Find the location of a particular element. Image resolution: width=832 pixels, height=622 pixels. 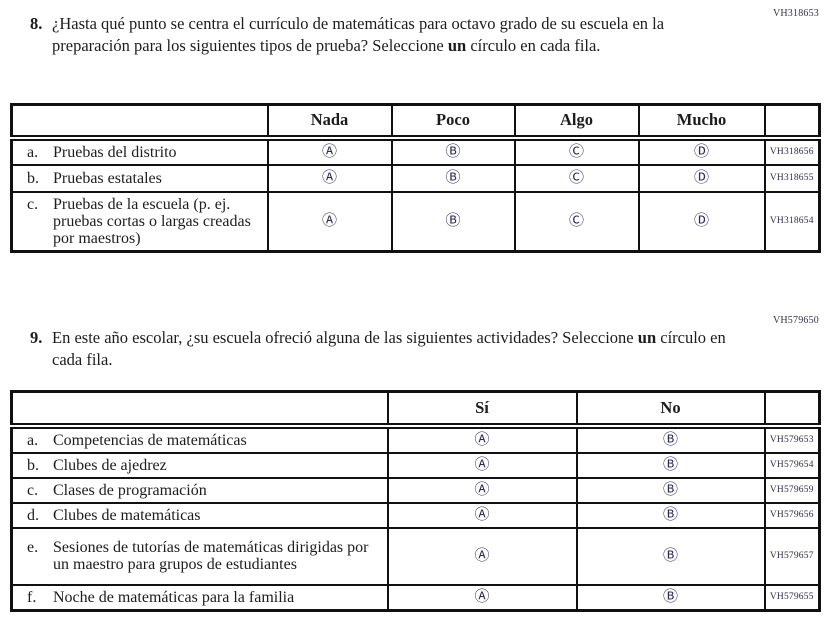

q9-row-f-option-no-cell: Ⓑ is located at coordinates (670, 597).